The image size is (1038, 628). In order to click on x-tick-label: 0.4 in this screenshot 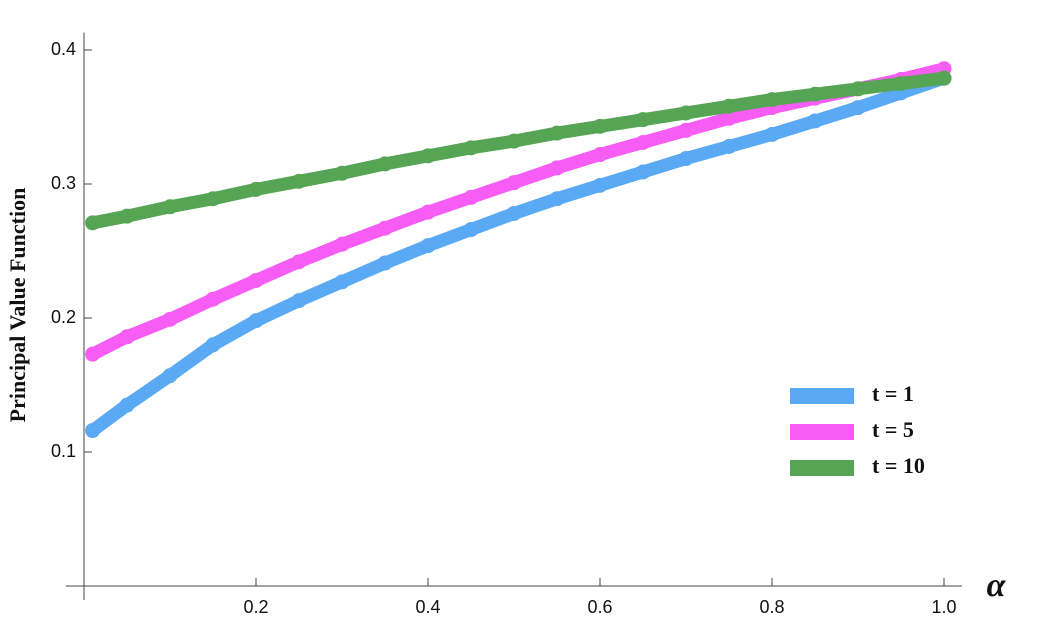, I will do `click(427, 607)`.